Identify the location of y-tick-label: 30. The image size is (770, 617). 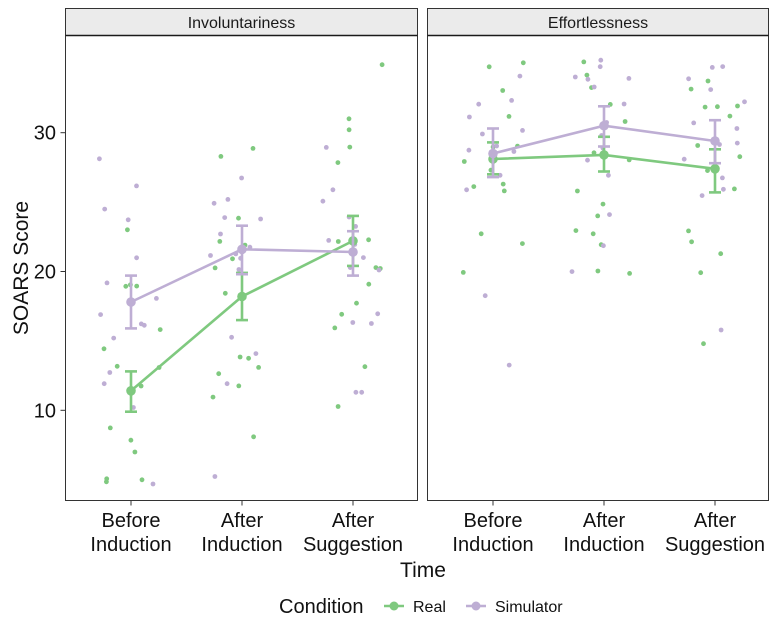
(45, 134).